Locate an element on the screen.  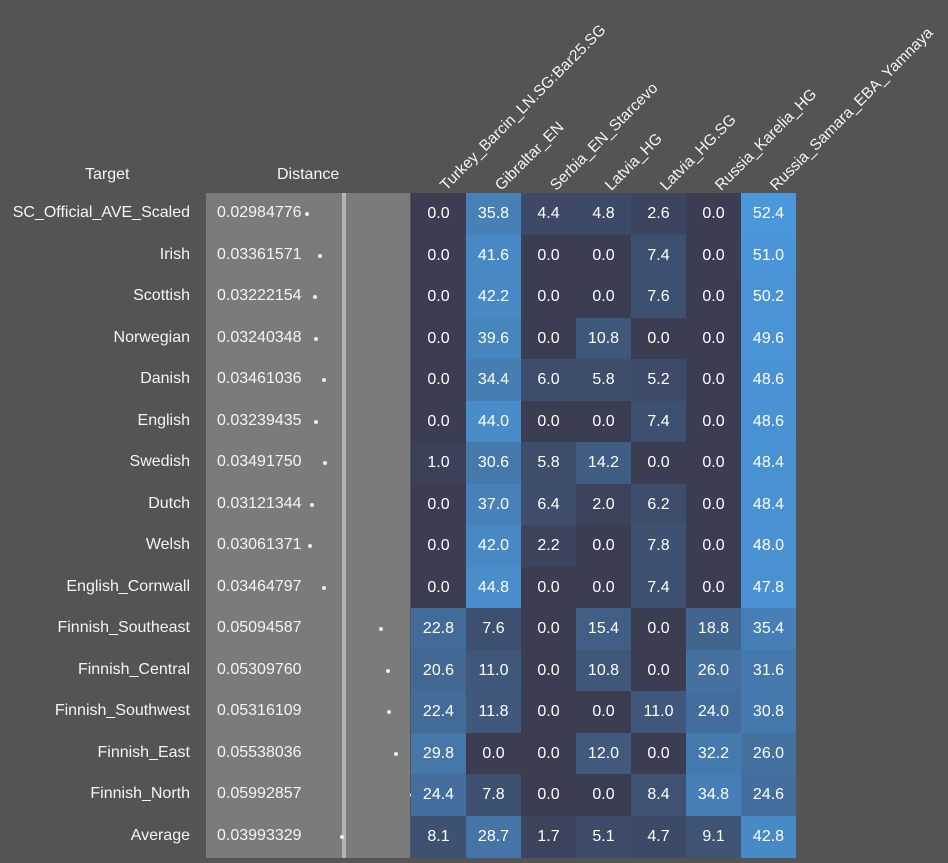
distance-value: 0.03464797 is located at coordinates (259, 586).